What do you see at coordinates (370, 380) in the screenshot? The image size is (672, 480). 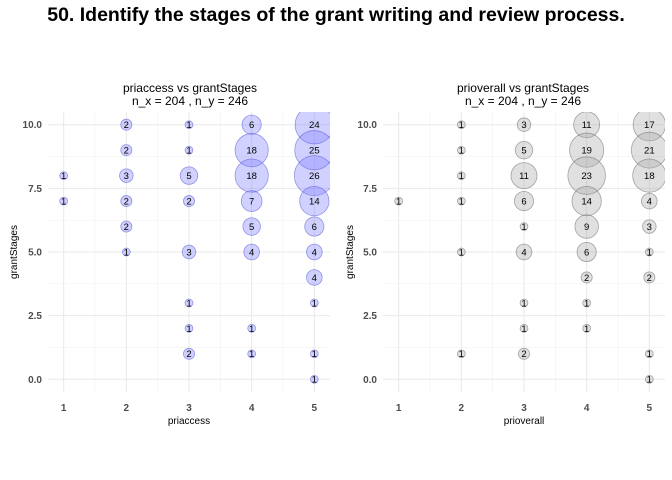 I see `y-tick-label: 0.0` at bounding box center [370, 380].